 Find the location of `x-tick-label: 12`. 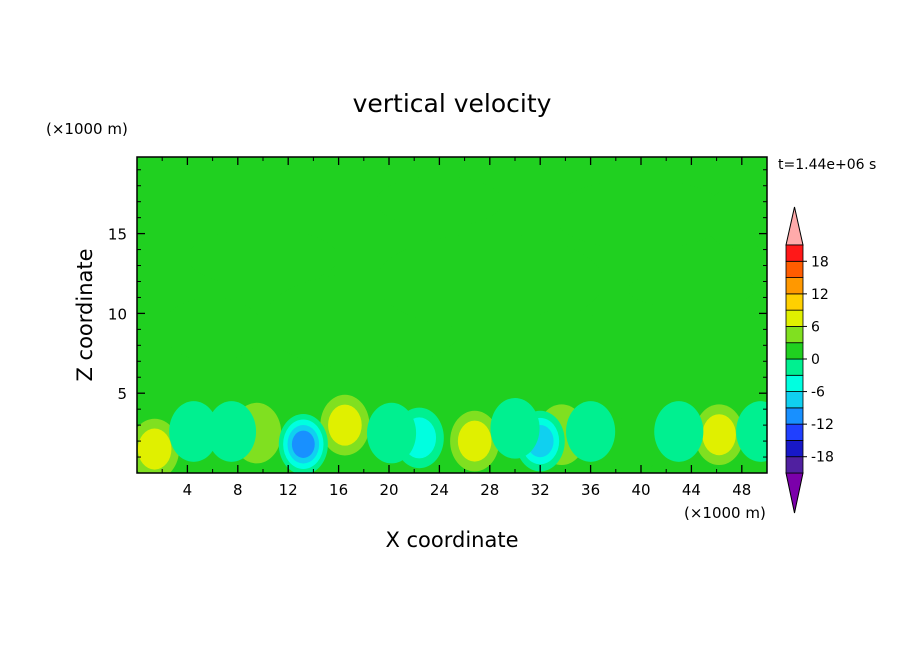

x-tick-label: 12 is located at coordinates (288, 490).